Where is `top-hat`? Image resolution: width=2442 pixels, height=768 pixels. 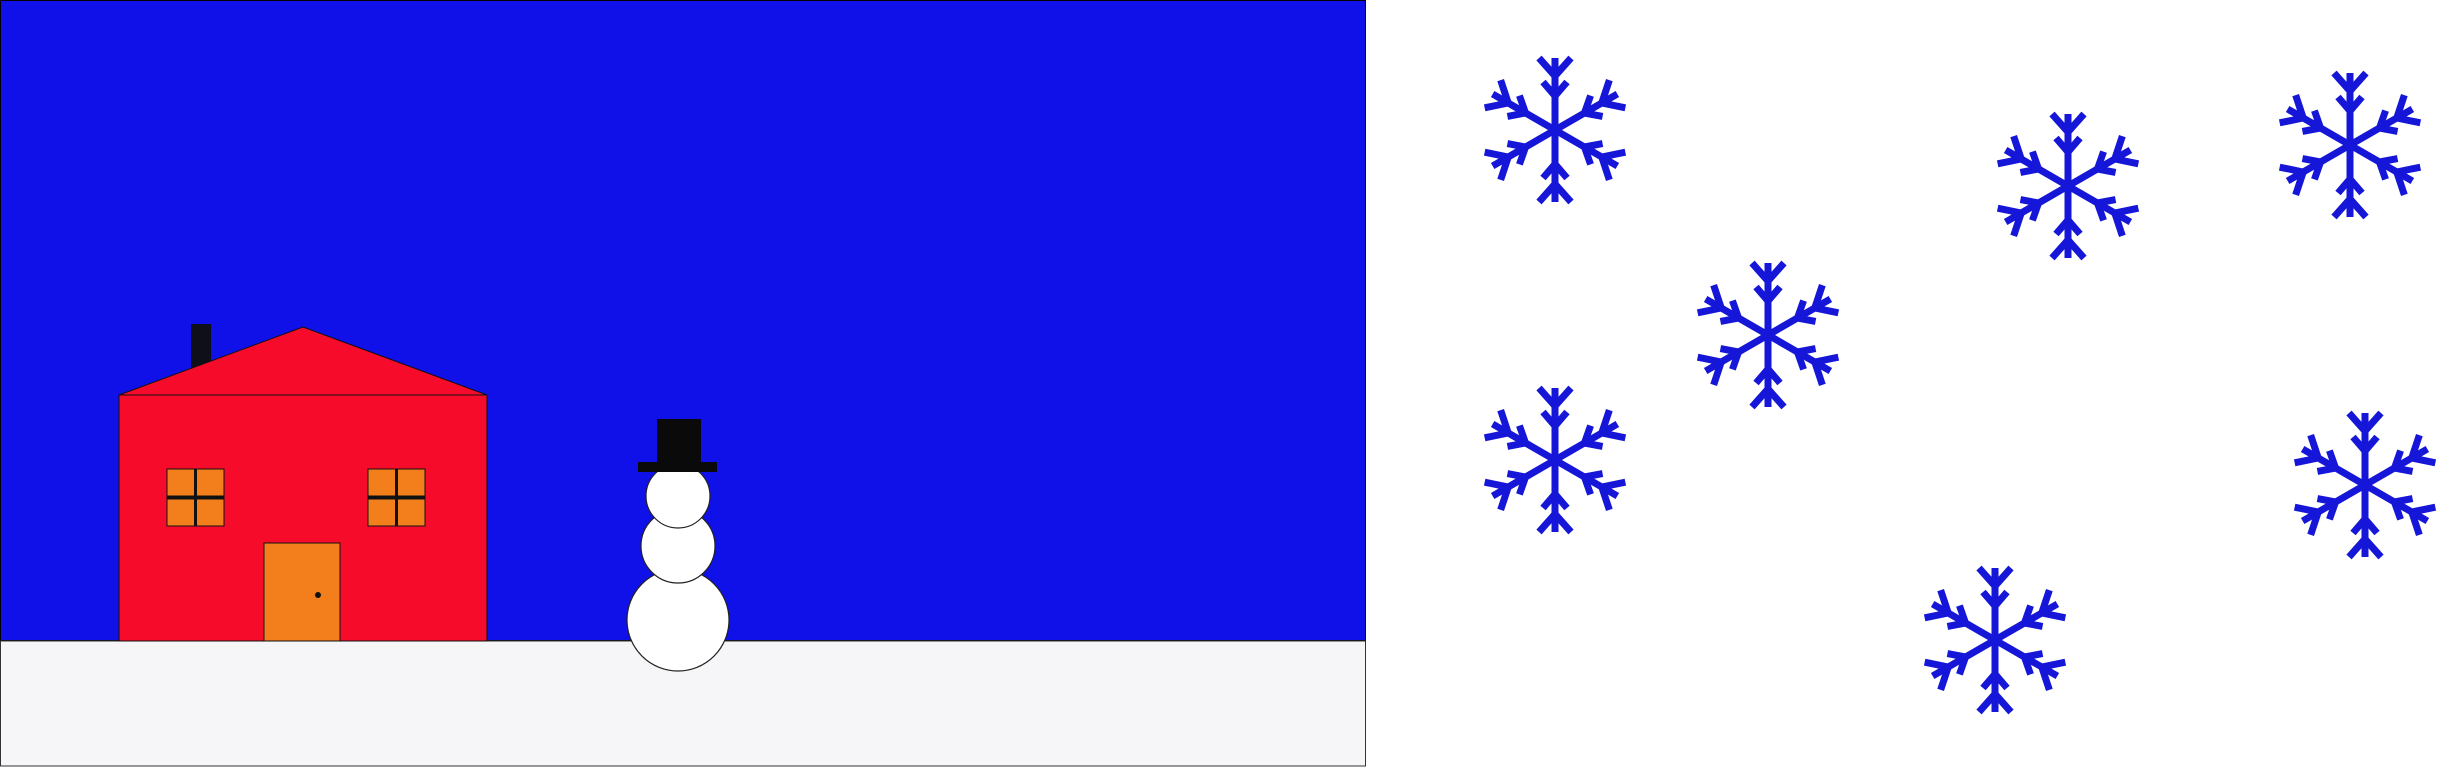
top-hat is located at coordinates (677, 445).